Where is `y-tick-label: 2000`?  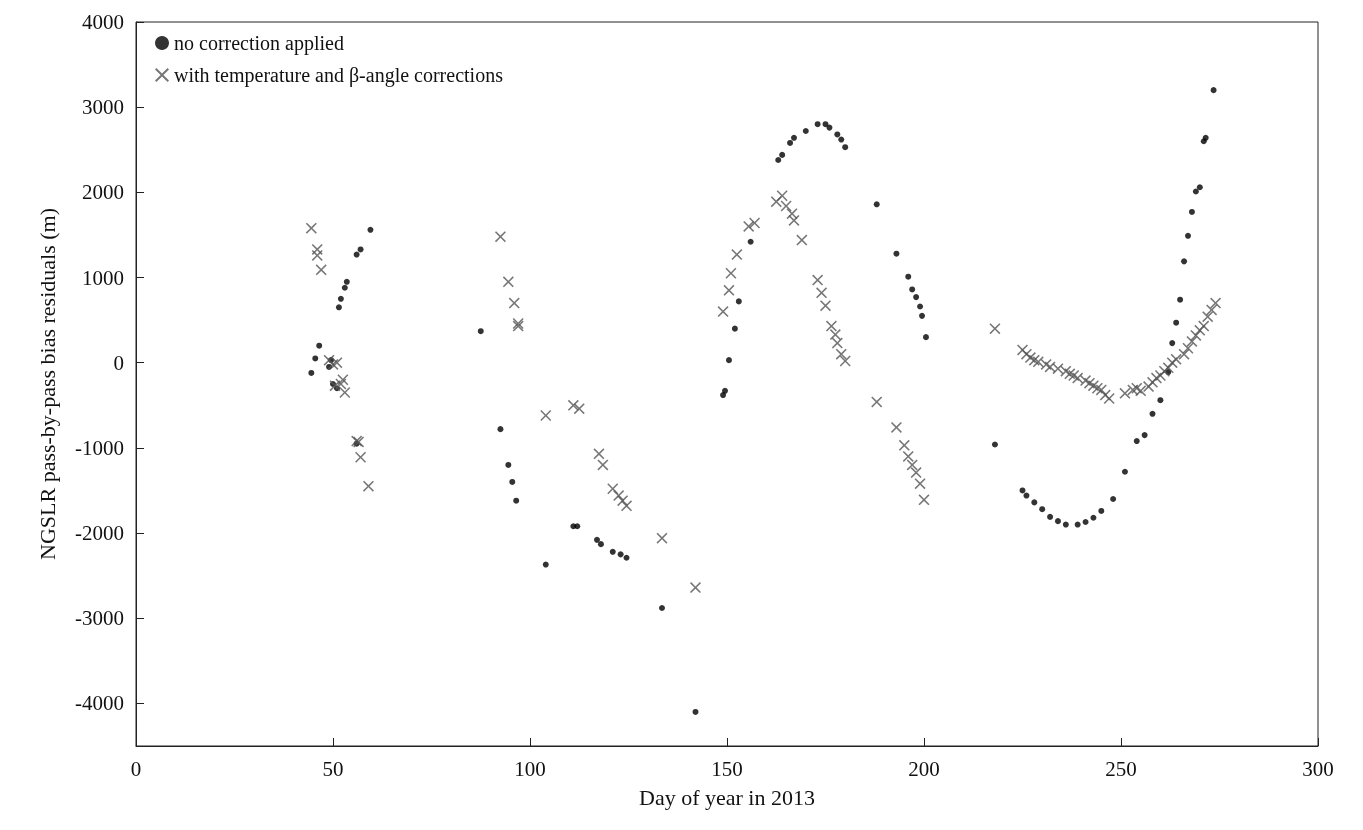
y-tick-label: 2000 is located at coordinates (103, 192).